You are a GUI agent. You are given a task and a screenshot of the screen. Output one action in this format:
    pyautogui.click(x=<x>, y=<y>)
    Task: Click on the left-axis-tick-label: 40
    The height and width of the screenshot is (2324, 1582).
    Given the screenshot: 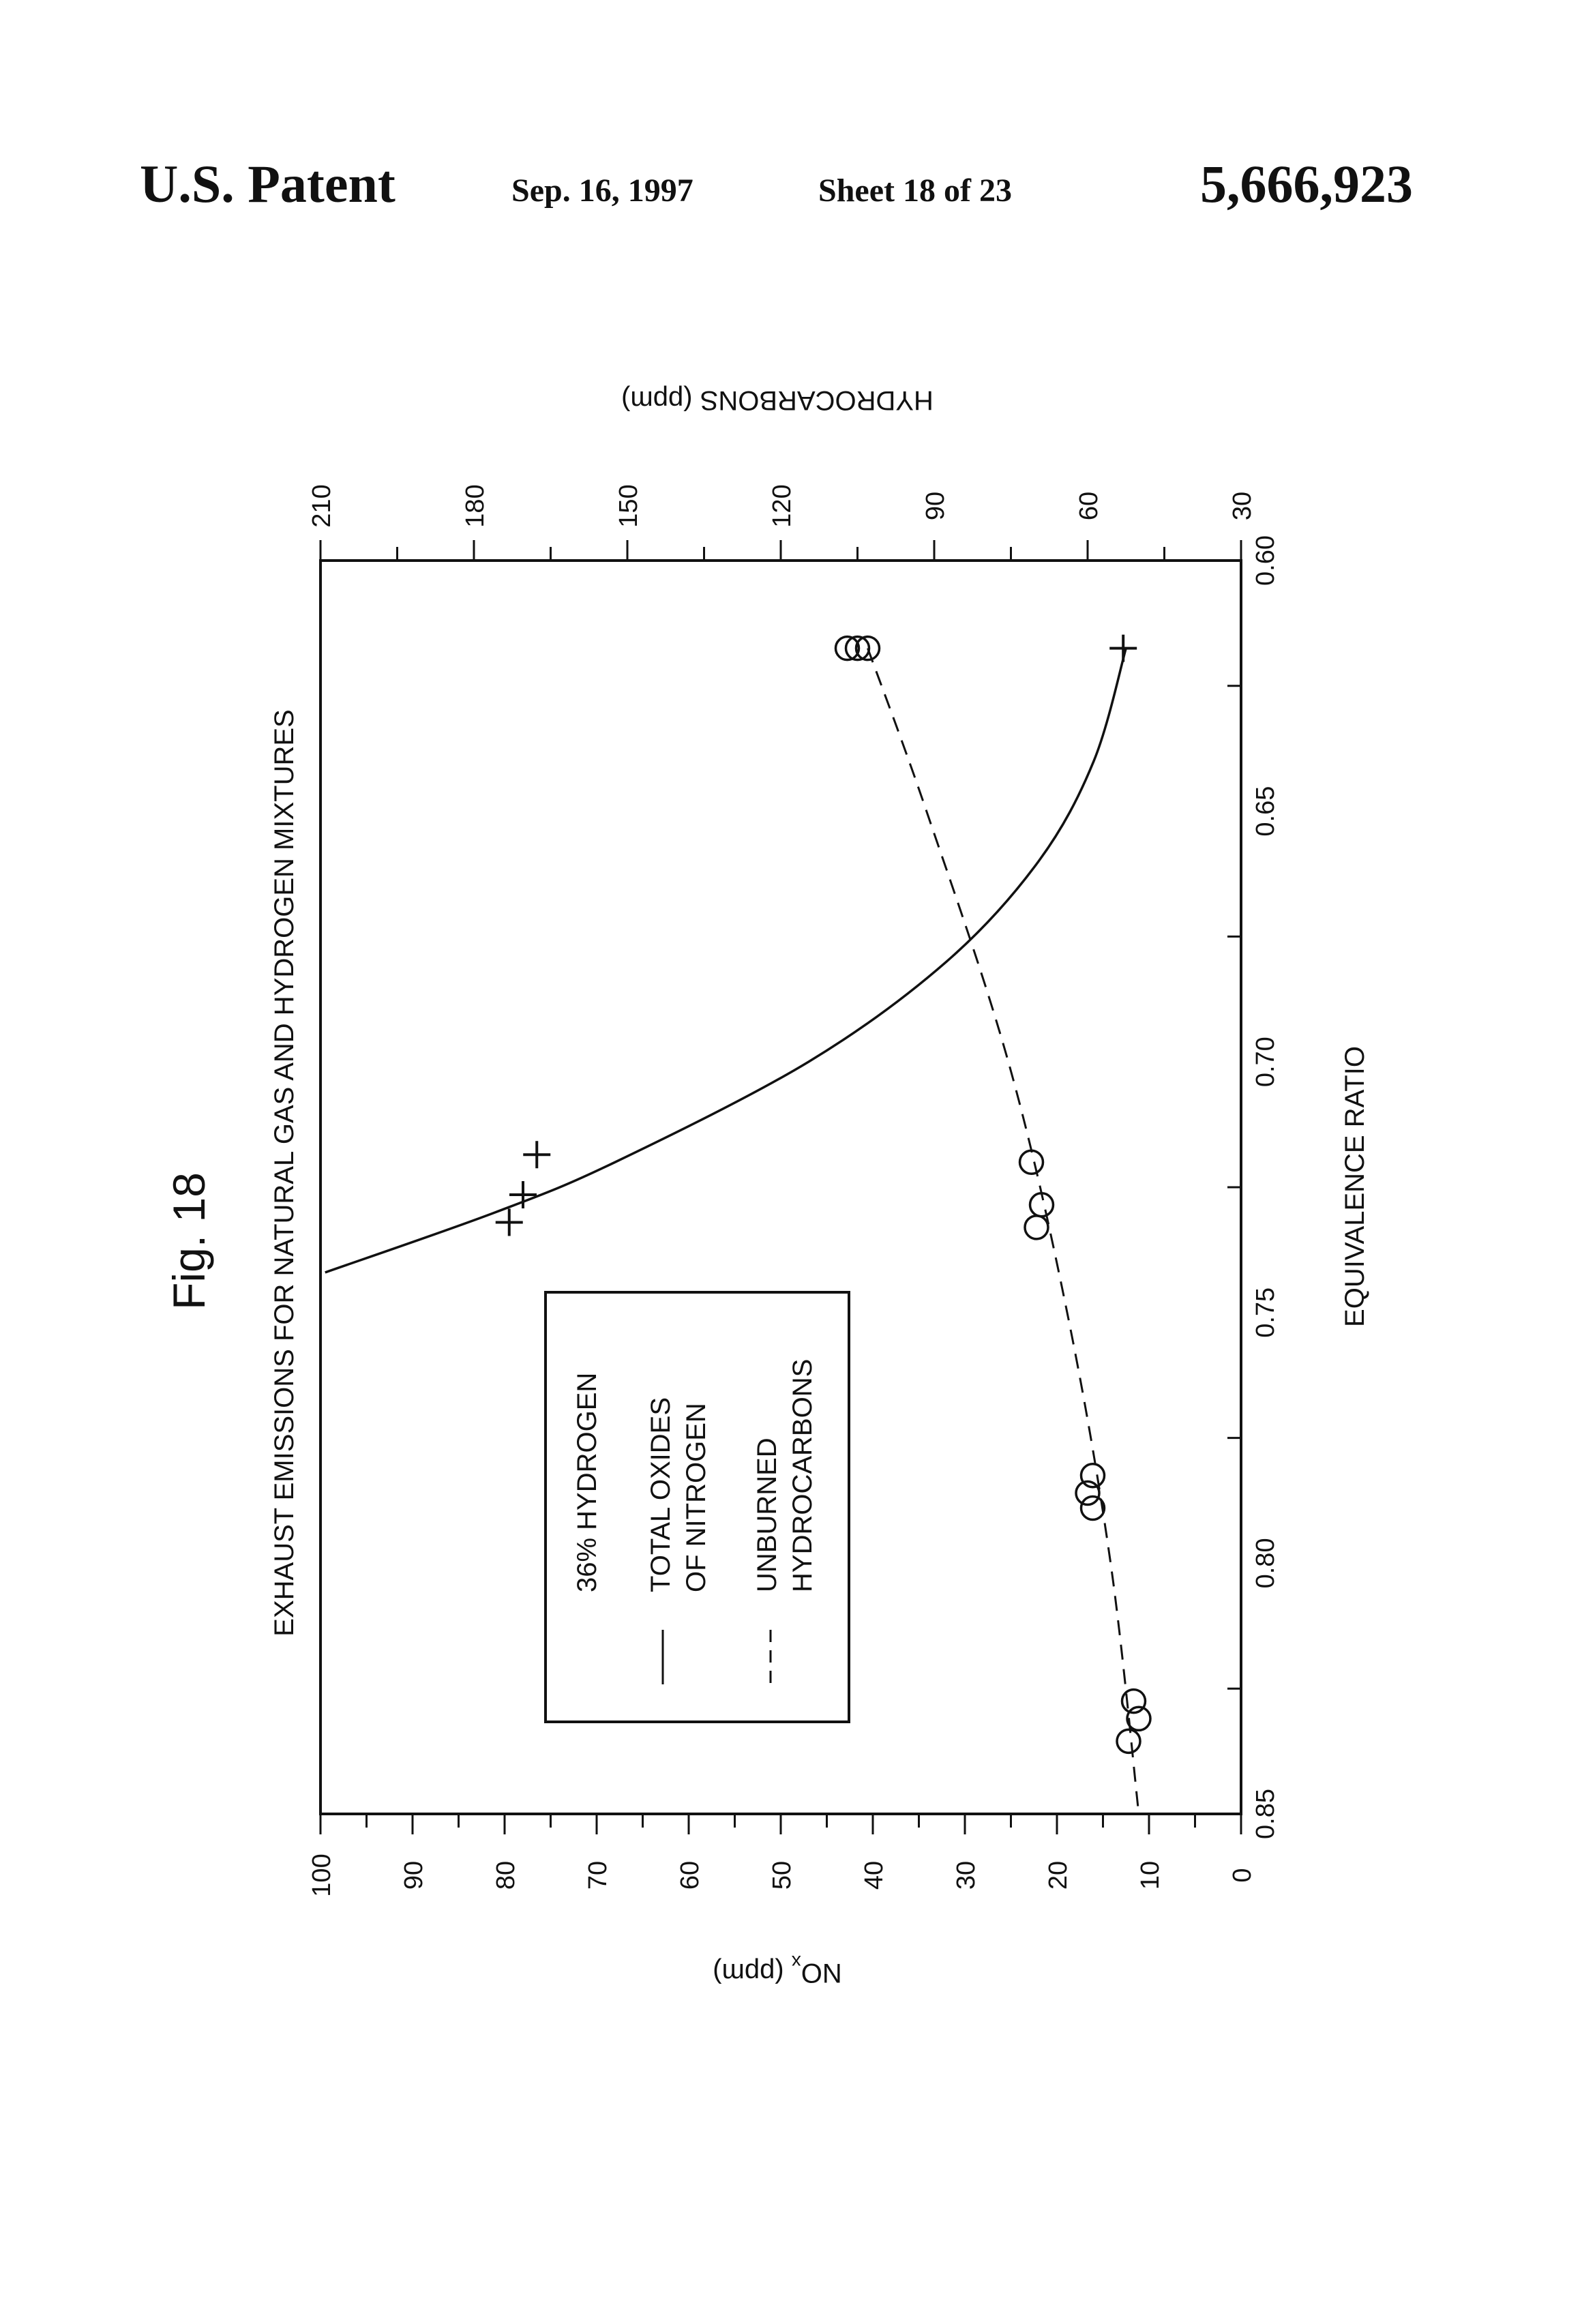 What is the action you would take?
    pyautogui.click(x=874, y=1875)
    